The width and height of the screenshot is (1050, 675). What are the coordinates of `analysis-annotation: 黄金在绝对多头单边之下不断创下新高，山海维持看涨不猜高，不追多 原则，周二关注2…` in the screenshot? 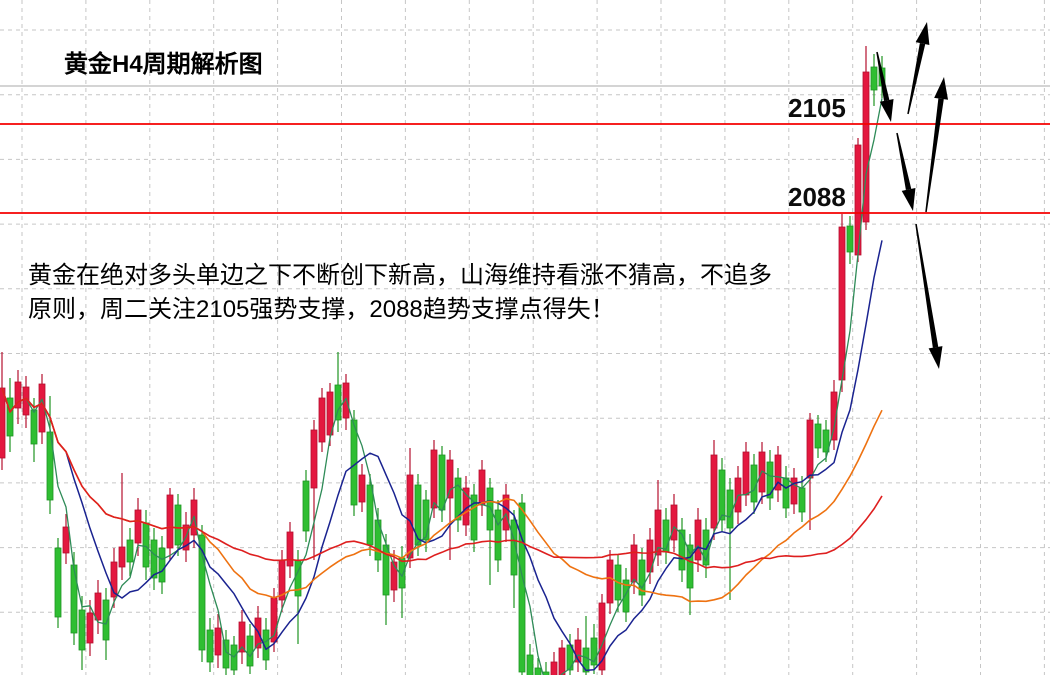 It's located at (400, 292).